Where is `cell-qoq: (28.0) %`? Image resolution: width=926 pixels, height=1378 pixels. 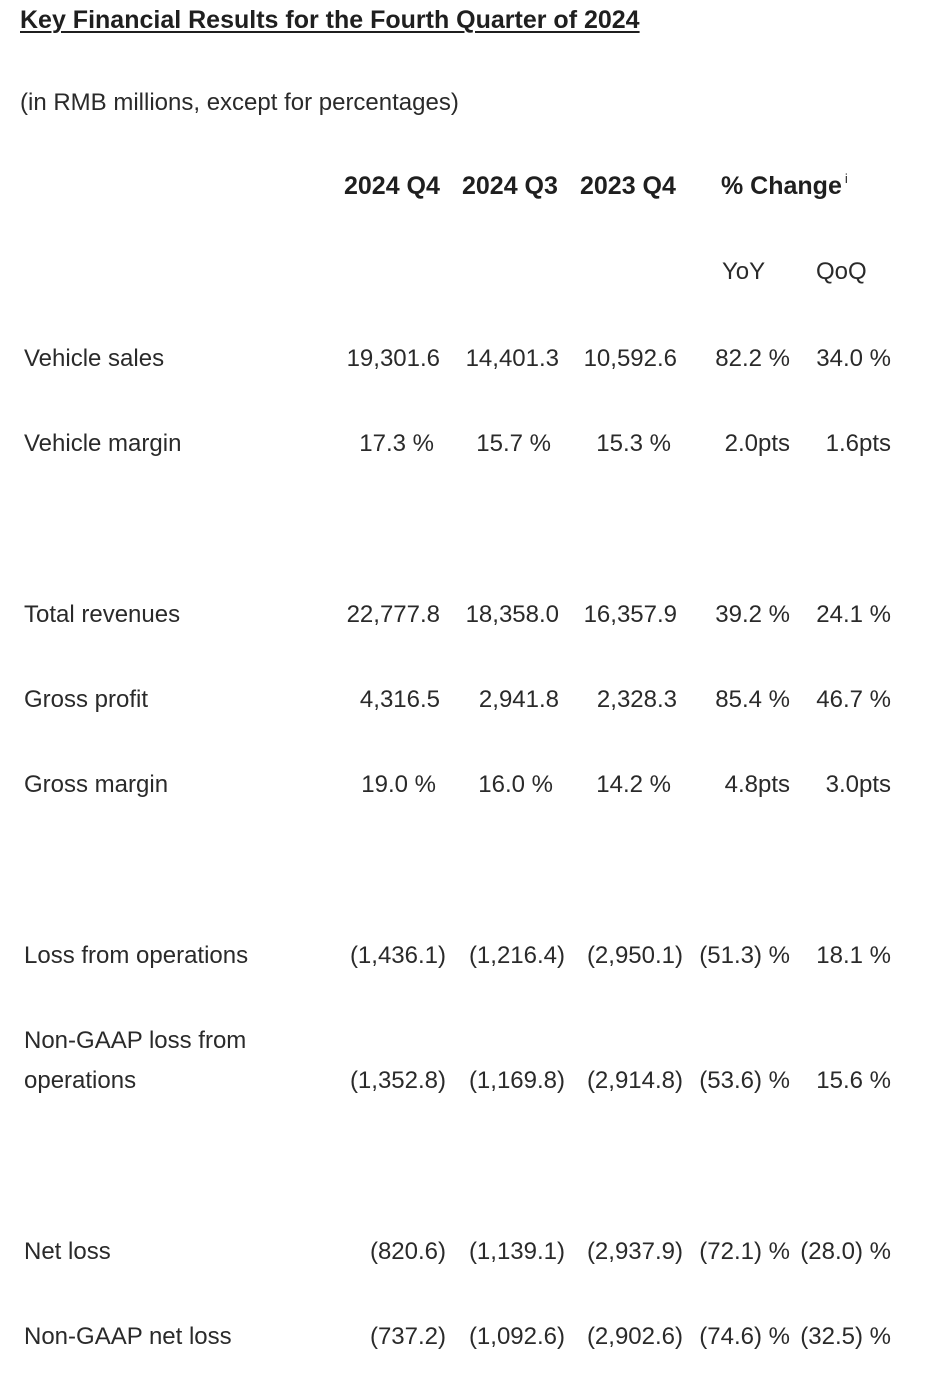
cell-qoq: (28.0) % is located at coordinates (845, 1251).